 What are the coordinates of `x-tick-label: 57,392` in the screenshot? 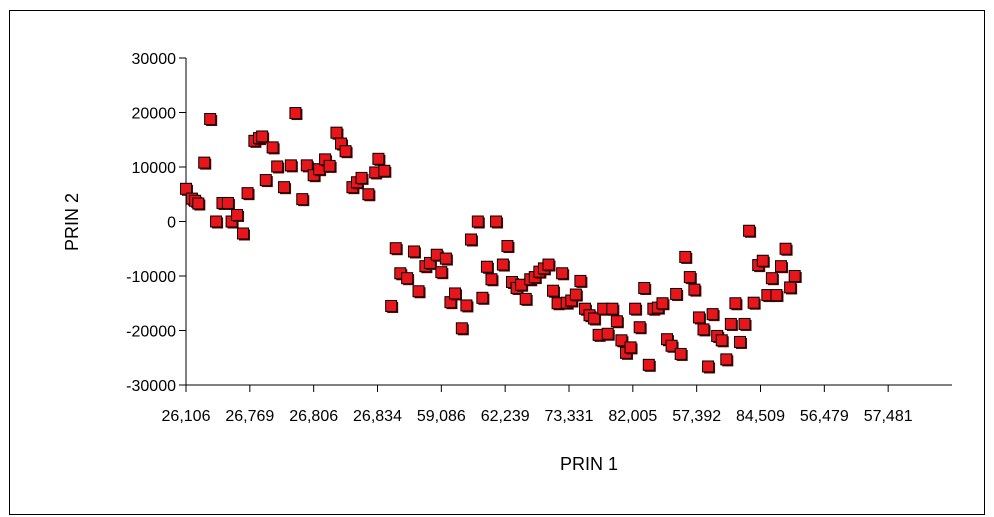 It's located at (696, 416).